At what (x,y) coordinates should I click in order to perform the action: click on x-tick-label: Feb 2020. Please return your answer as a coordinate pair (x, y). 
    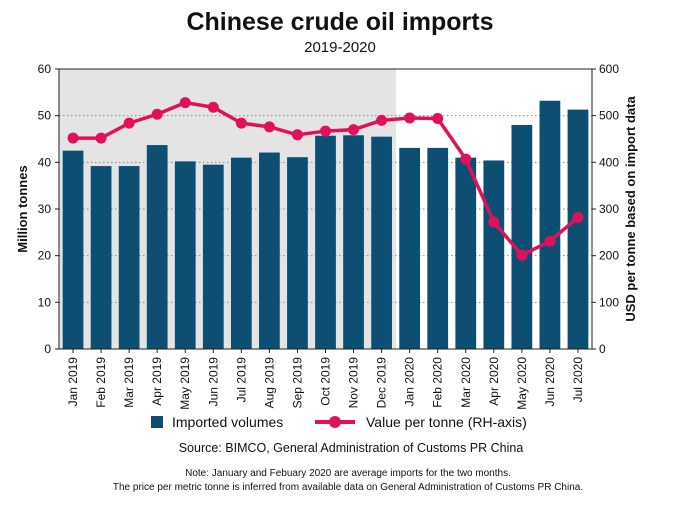
    Looking at the image, I should click on (438, 382).